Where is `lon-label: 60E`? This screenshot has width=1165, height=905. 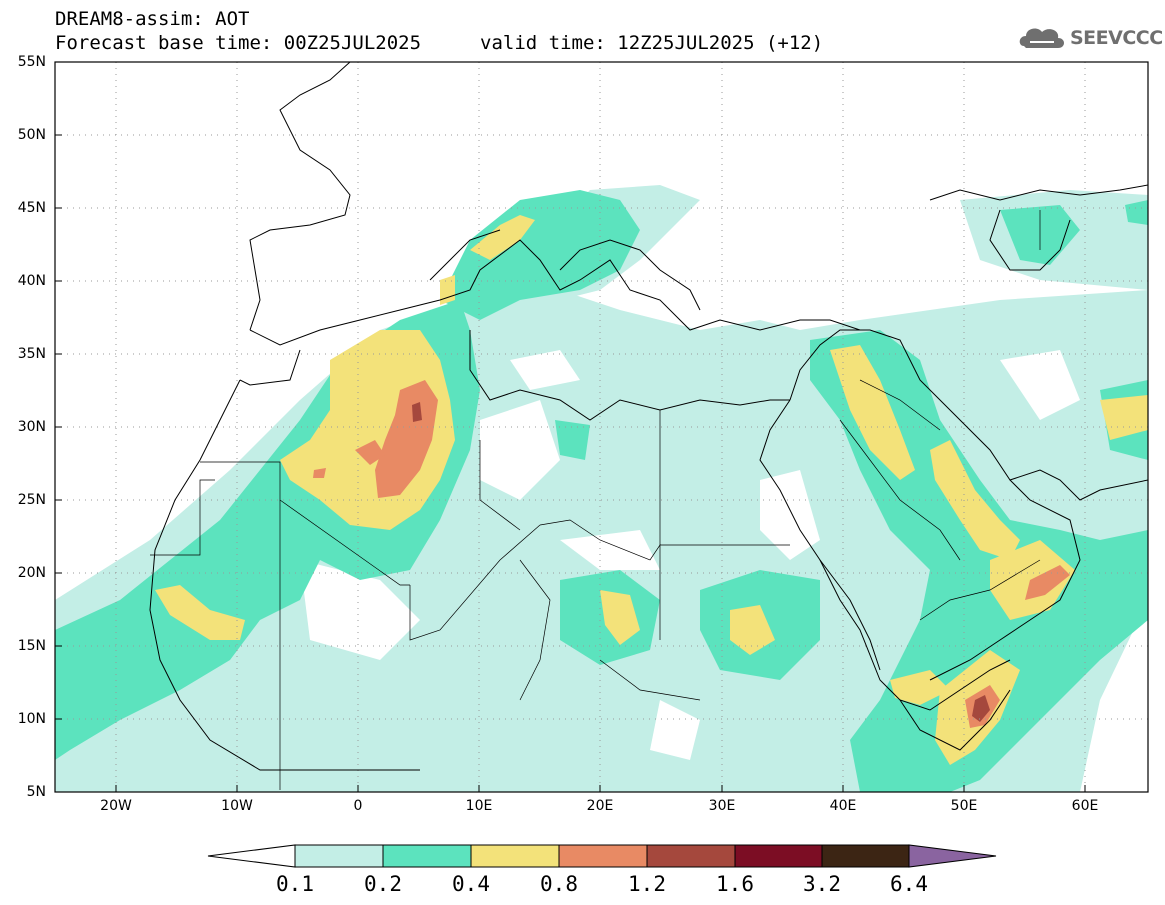
lon-label: 60E is located at coordinates (1085, 806).